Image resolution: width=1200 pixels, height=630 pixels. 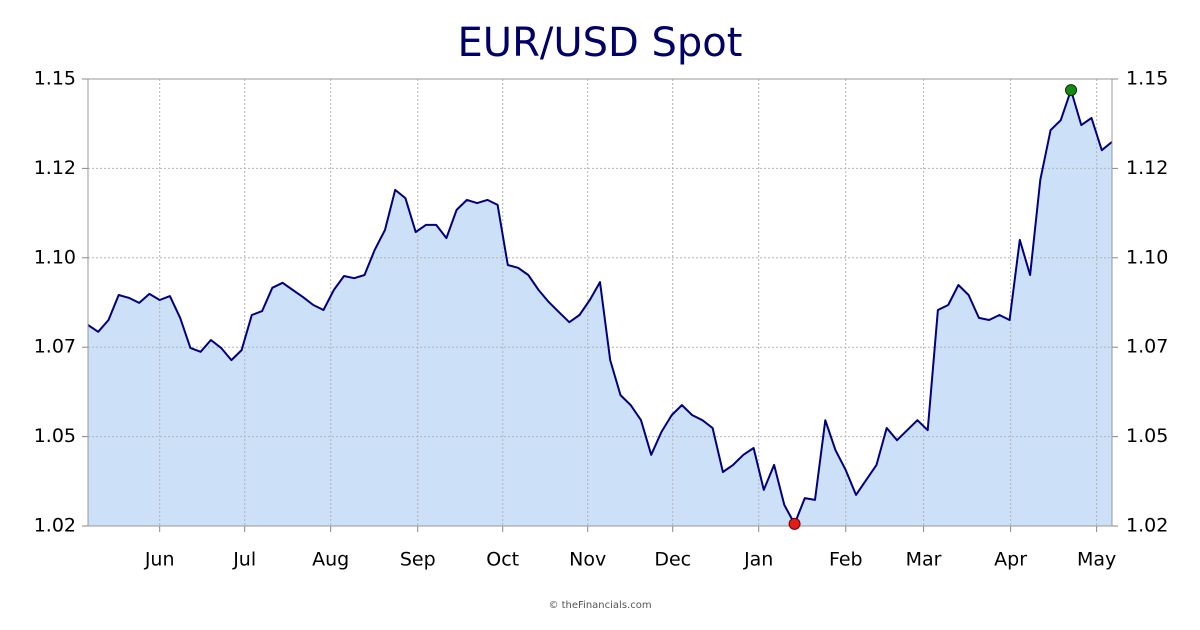 What do you see at coordinates (1071, 90) in the screenshot?
I see `max-marker` at bounding box center [1071, 90].